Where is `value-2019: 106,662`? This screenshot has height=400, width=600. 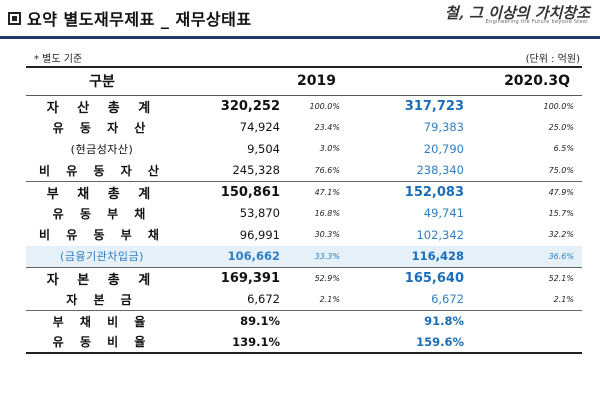 value-2019: 106,662 is located at coordinates (234, 256).